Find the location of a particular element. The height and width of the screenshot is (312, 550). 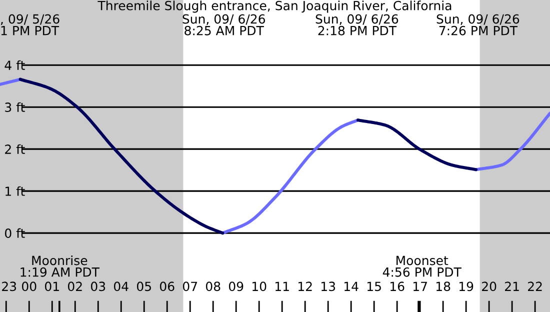

x-tick-label: 01 is located at coordinates (51, 287).